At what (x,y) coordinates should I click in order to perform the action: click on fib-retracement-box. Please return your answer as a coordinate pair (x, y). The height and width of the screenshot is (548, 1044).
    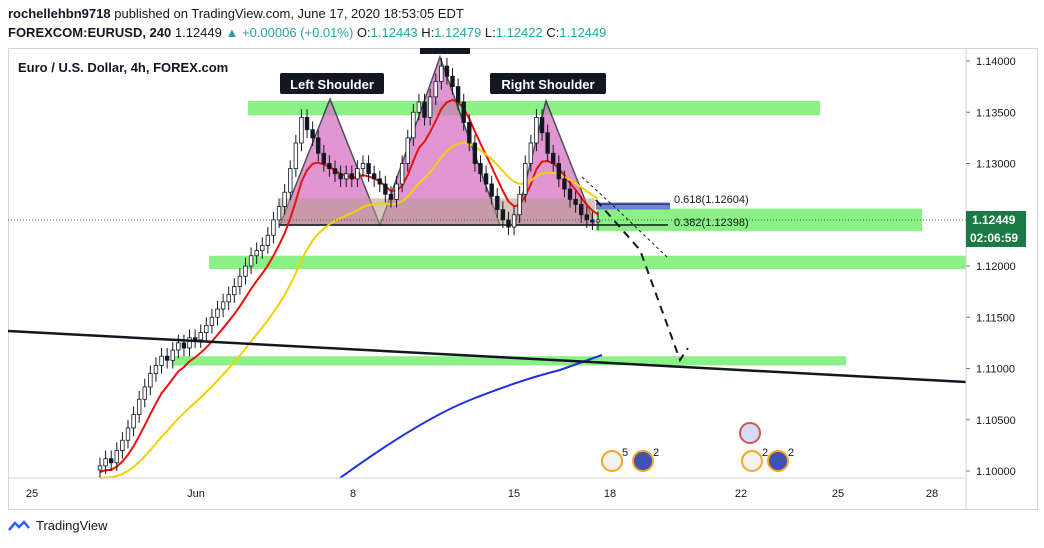
    Looking at the image, I should click on (633, 206).